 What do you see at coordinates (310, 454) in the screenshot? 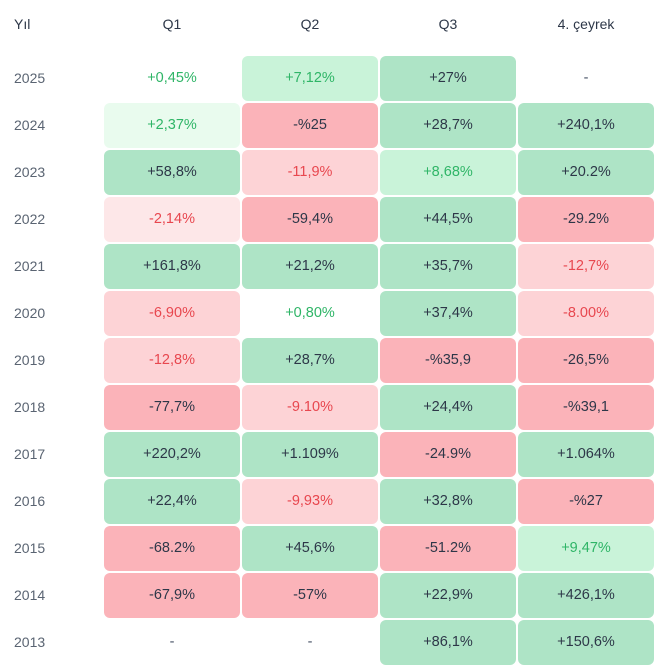
I see `return-cell: +1.109%` at bounding box center [310, 454].